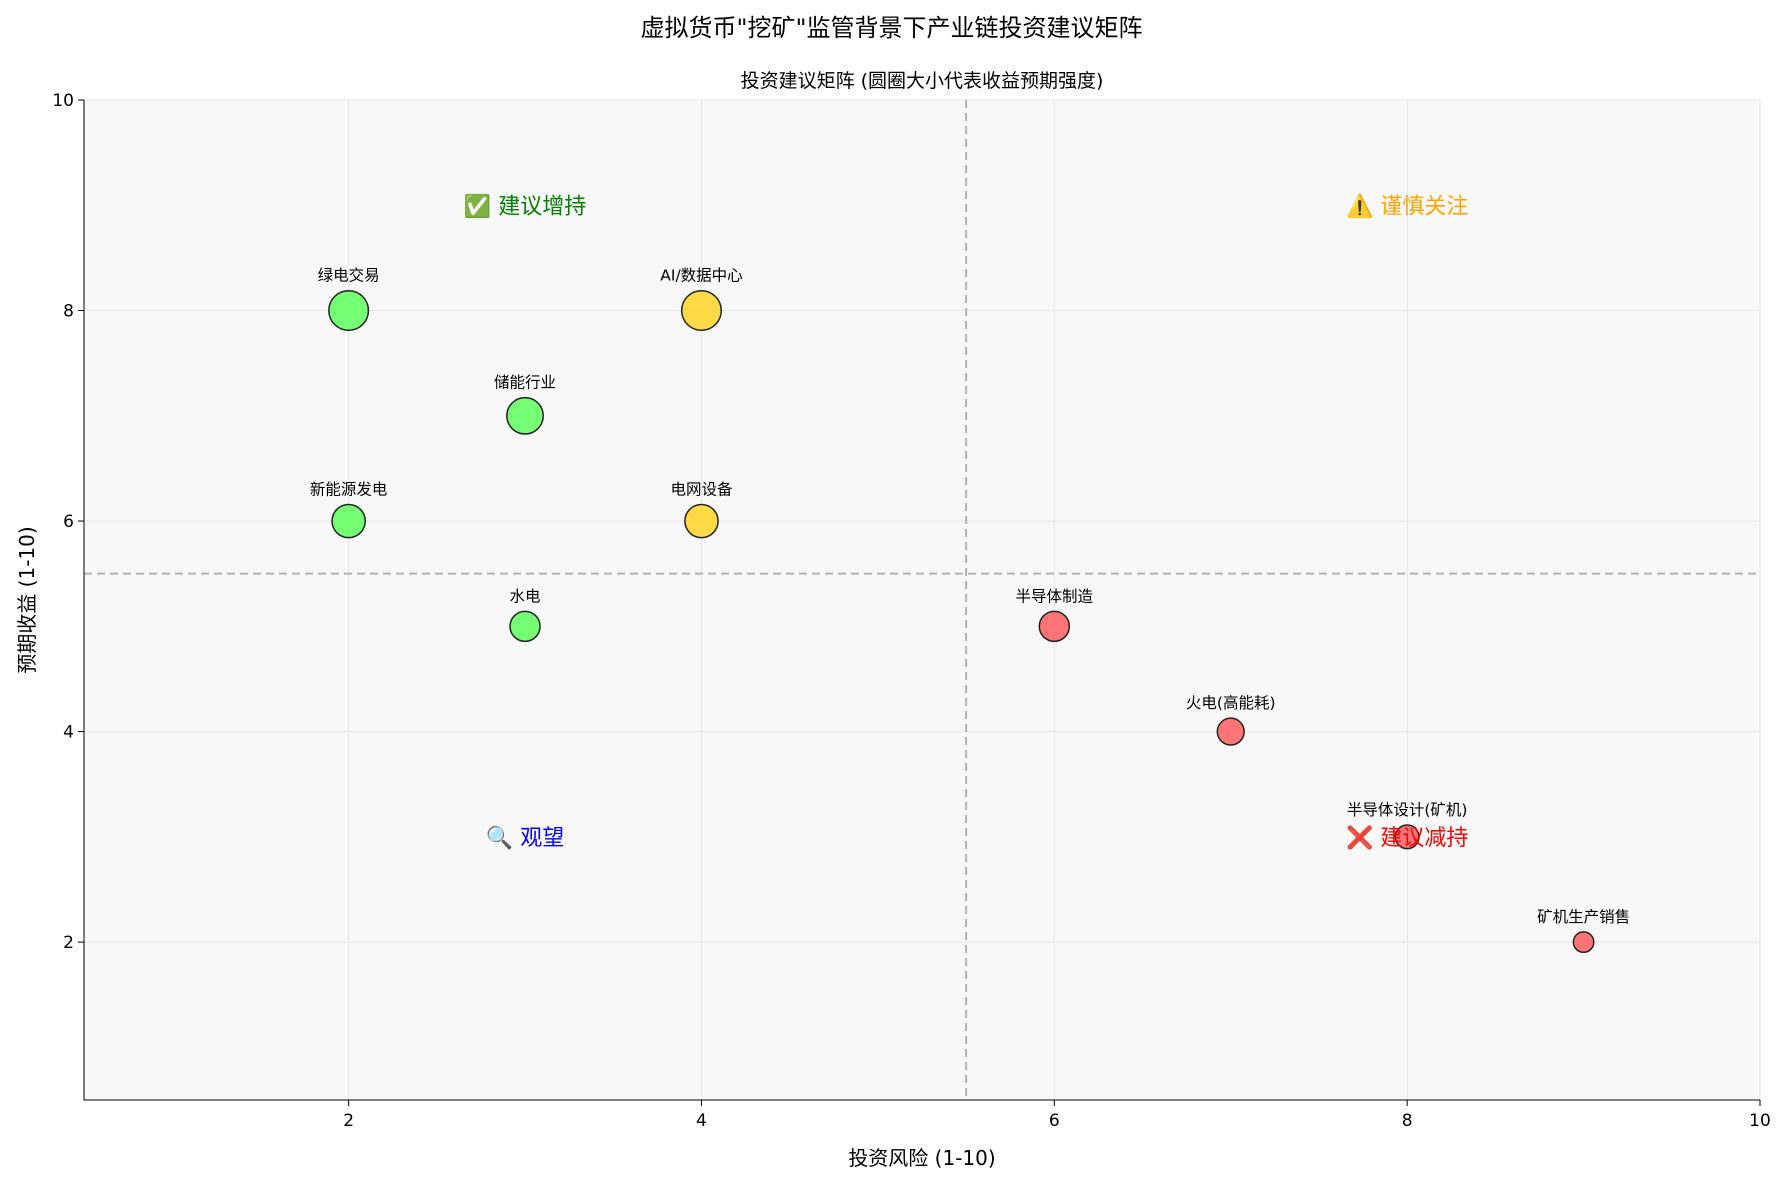 The width and height of the screenshot is (1783, 1183). Describe the element at coordinates (68, 312) in the screenshot. I see `y-tick-label: 8` at that location.